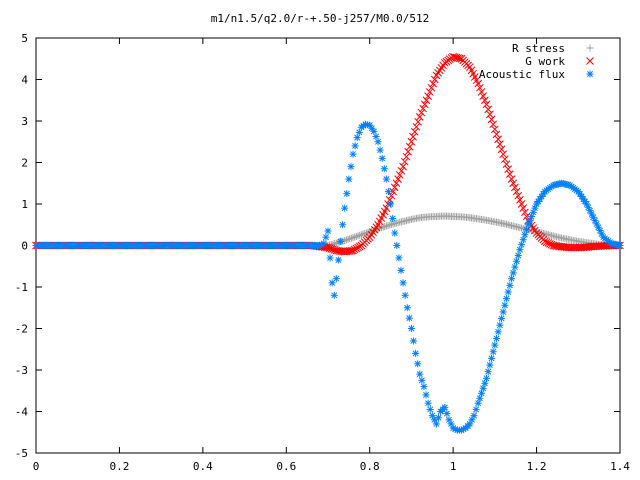 Image resolution: width=640 pixels, height=480 pixels. Describe the element at coordinates (36, 466) in the screenshot. I see `x-tick-label: 0` at that location.